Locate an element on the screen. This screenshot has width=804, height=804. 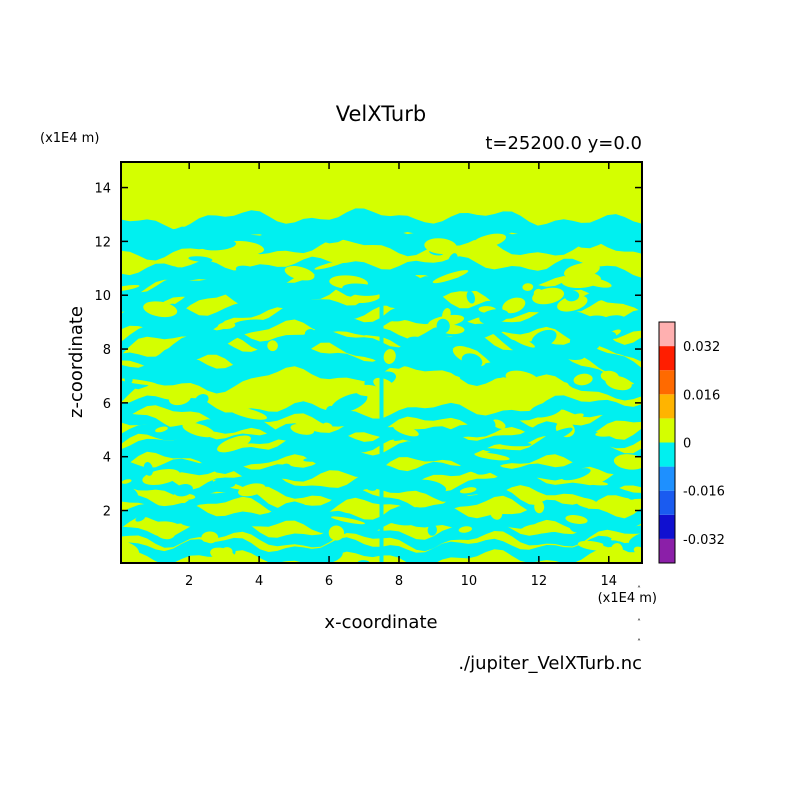
y-tick-label: 2 is located at coordinates (107, 512).